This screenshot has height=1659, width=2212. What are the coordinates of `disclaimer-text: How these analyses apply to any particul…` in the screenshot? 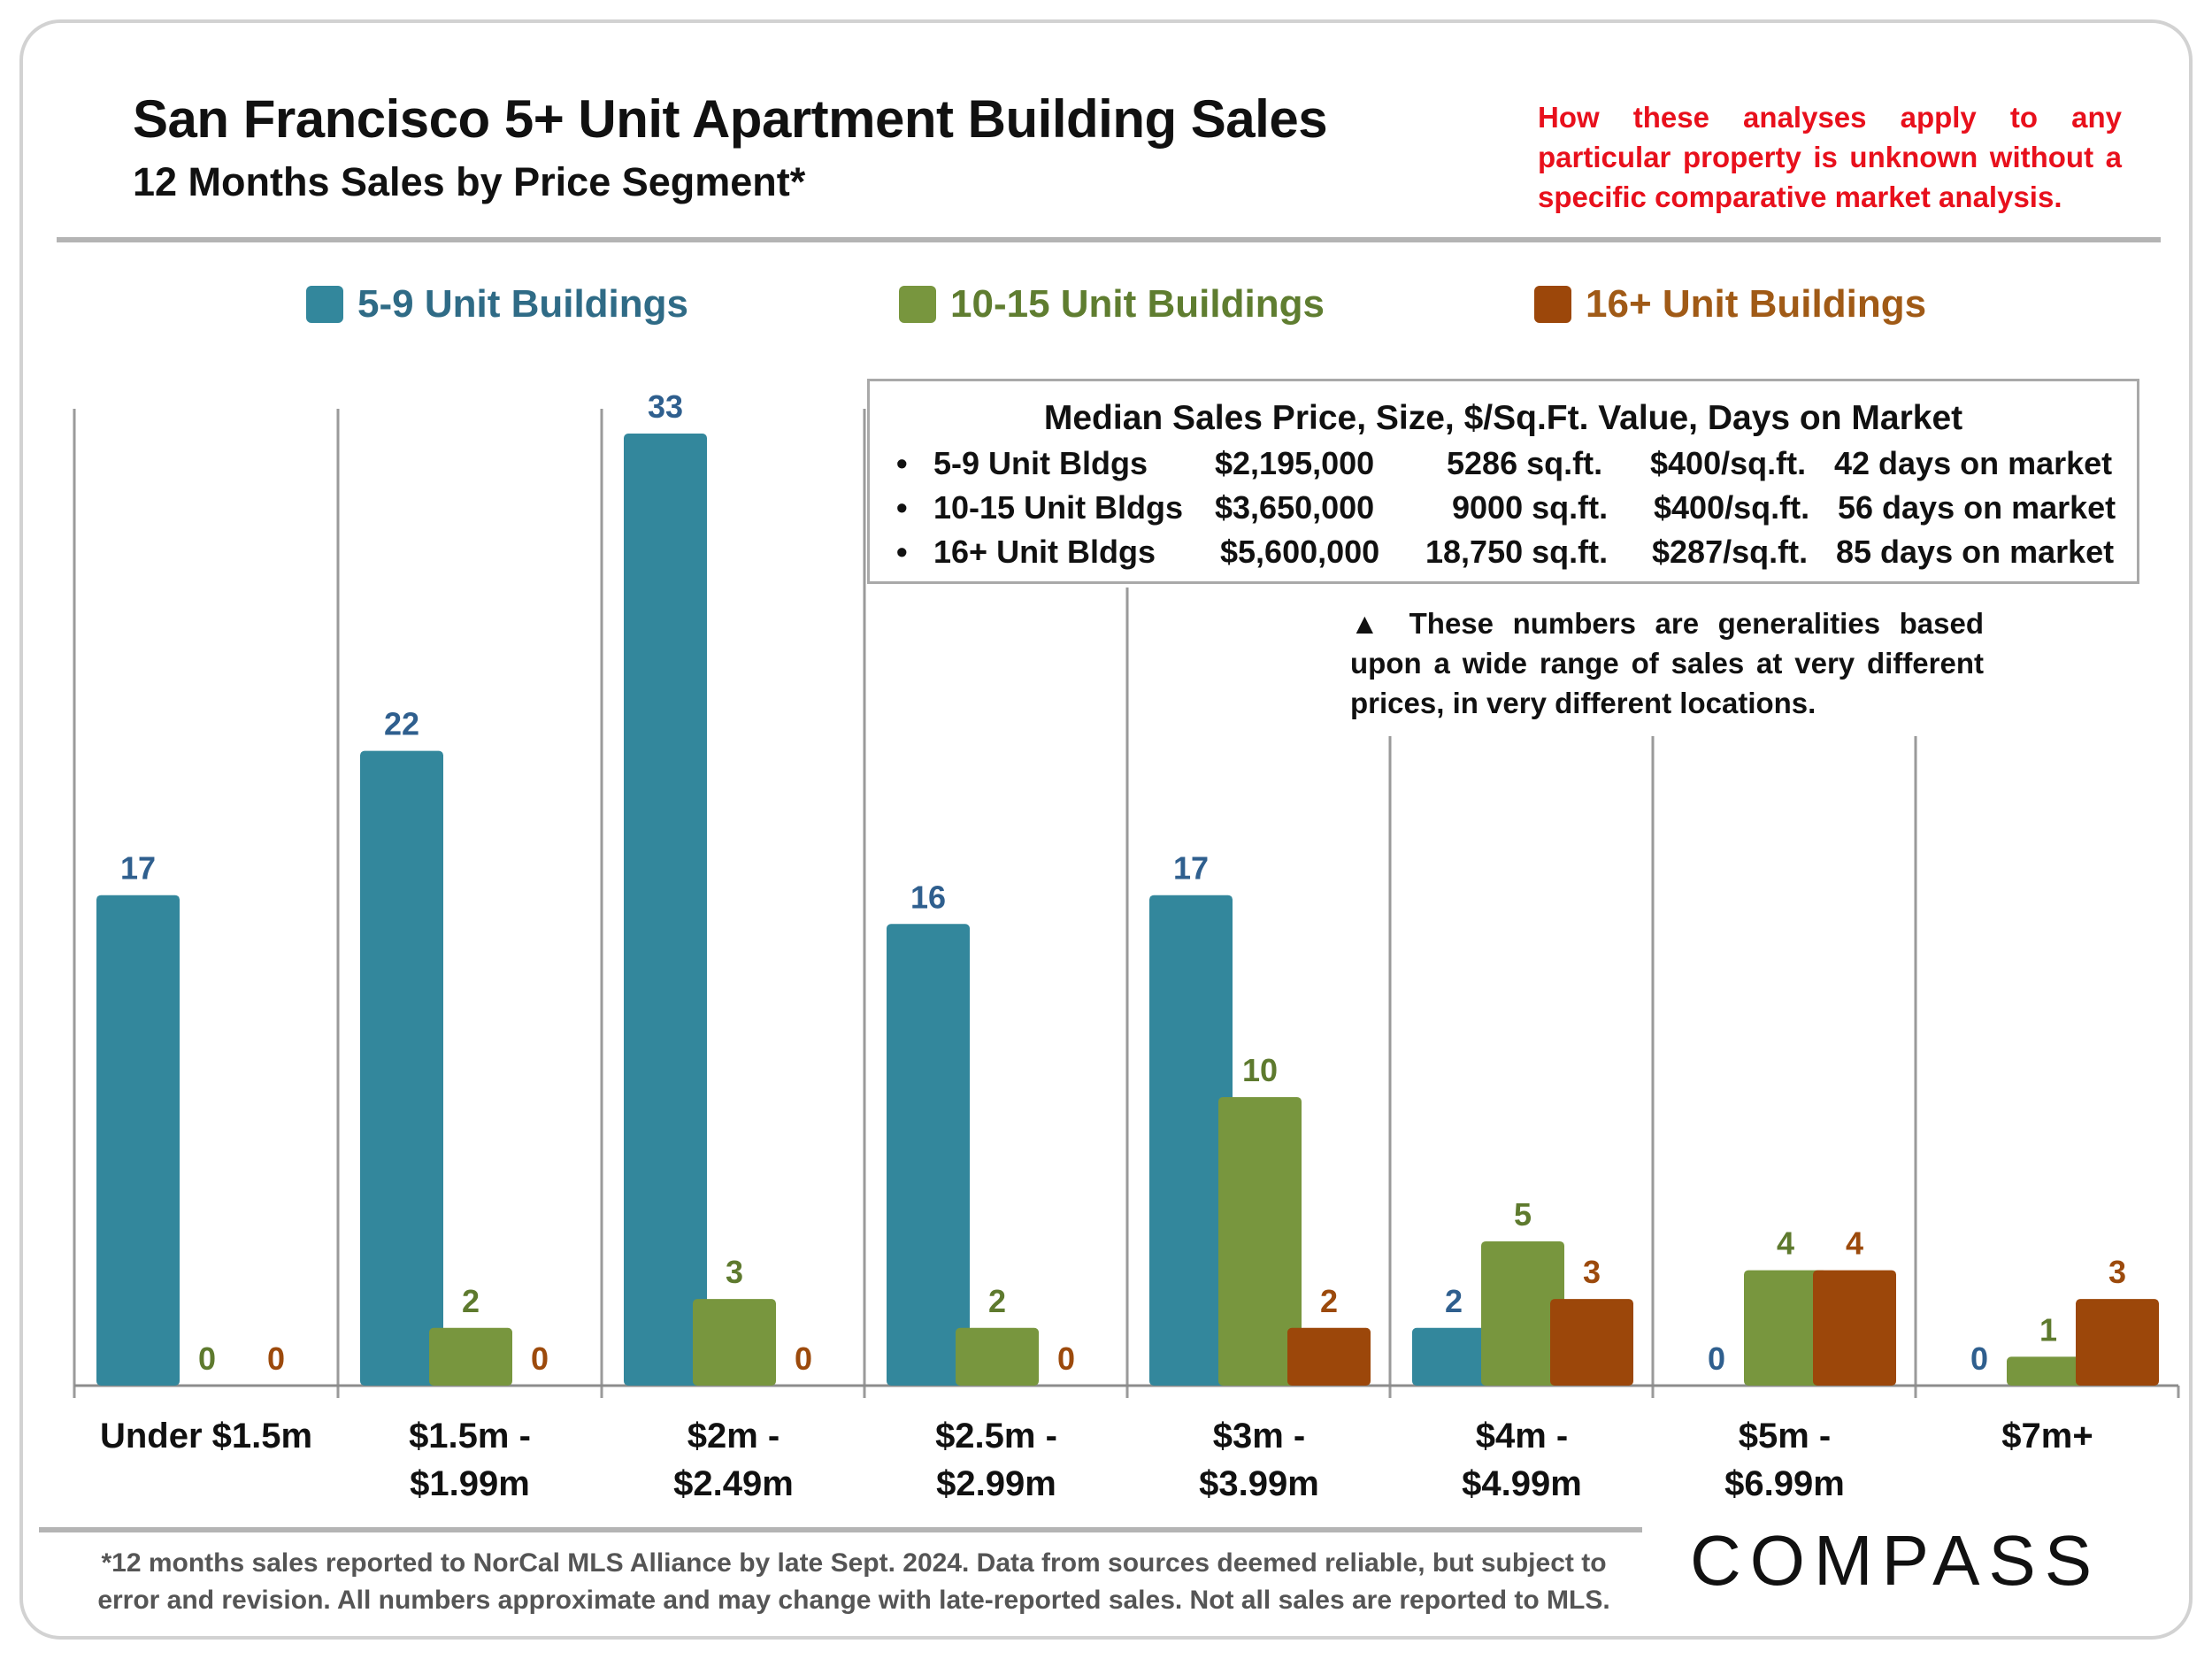 It's located at (1830, 157).